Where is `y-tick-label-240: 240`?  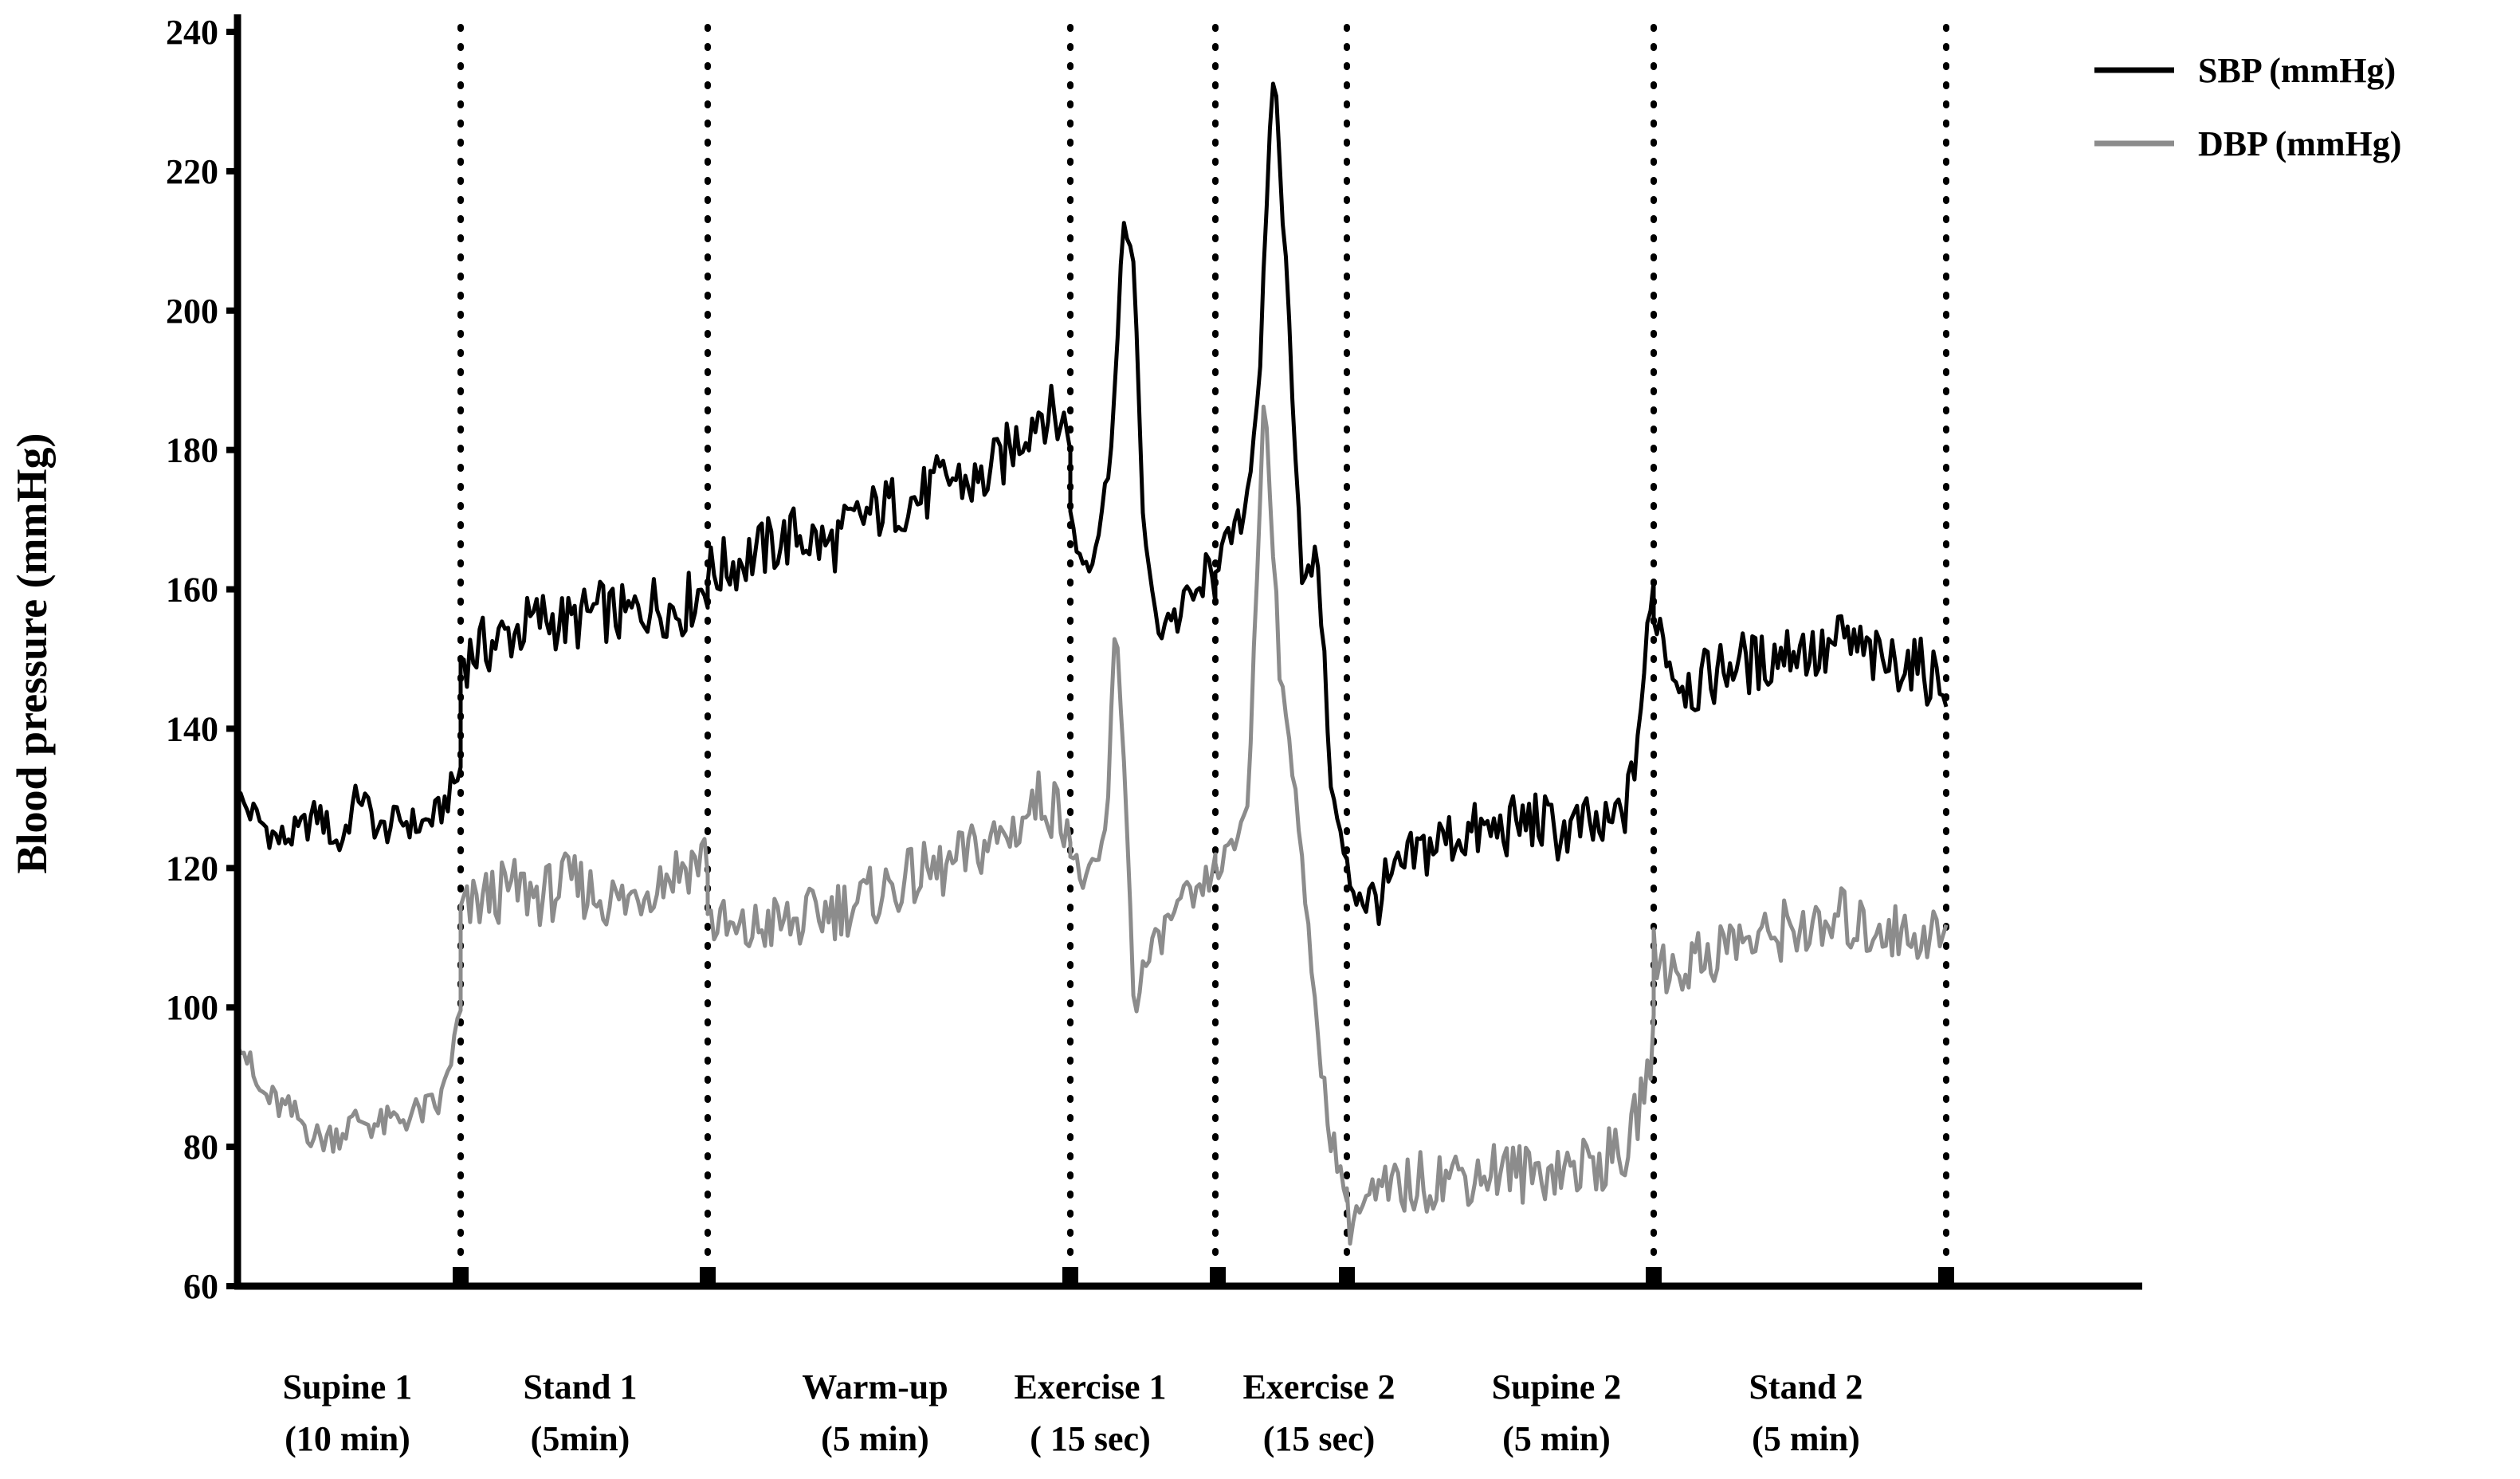
y-tick-label-240: 240 is located at coordinates (192, 32).